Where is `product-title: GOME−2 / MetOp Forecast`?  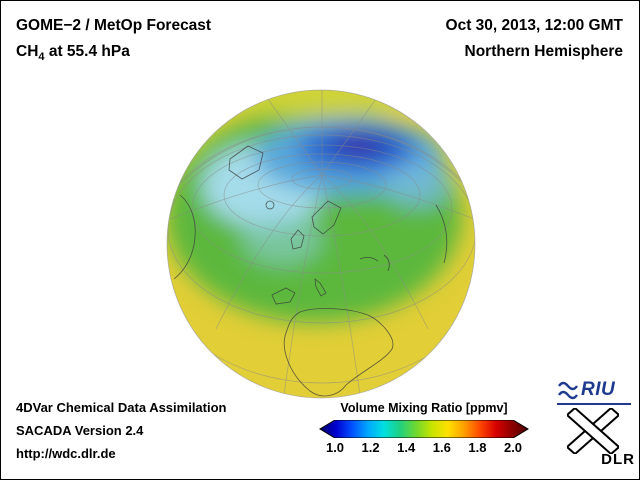
product-title: GOME−2 / MetOp Forecast is located at coordinates (114, 25).